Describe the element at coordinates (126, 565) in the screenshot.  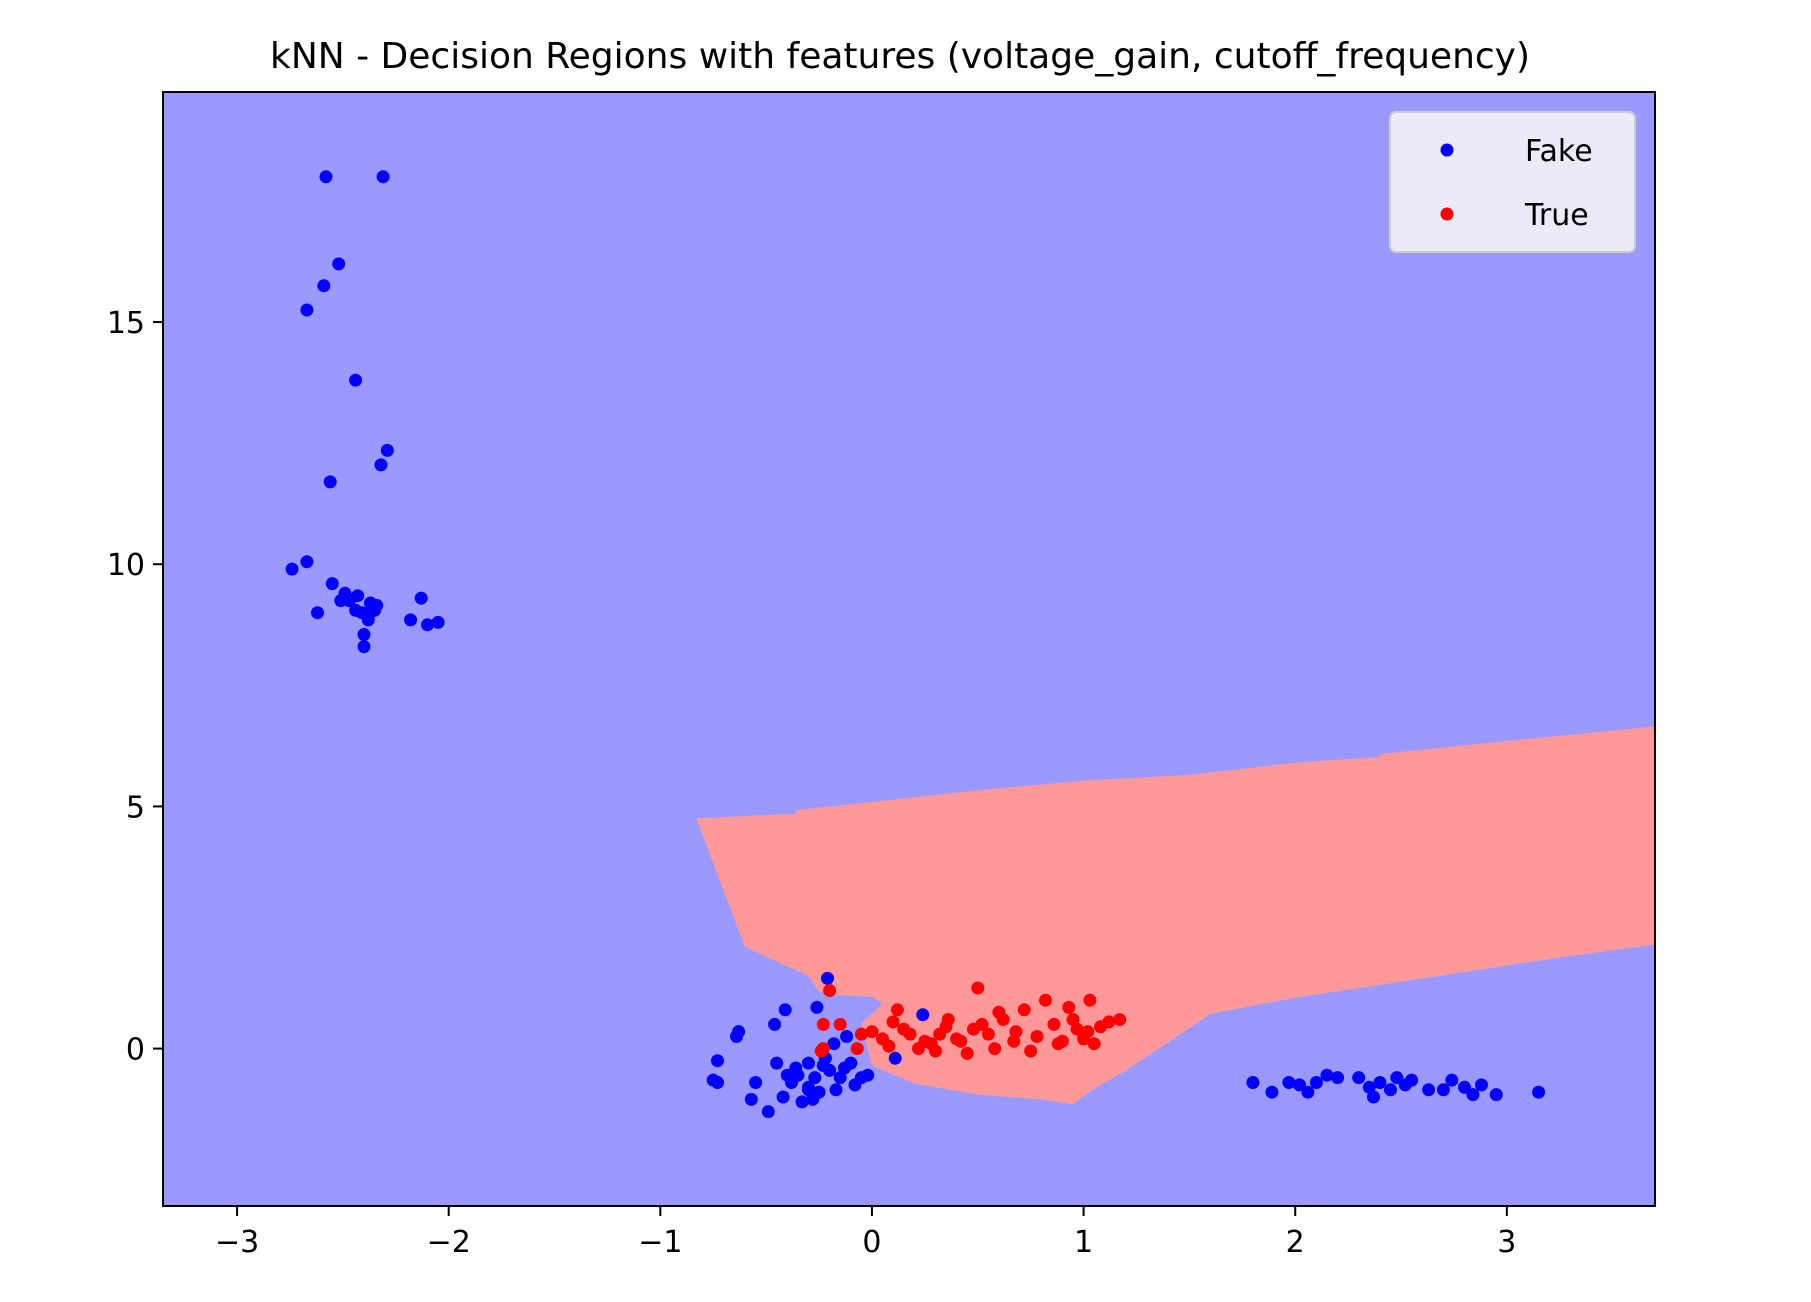
I see `y-tick-label: 10` at that location.